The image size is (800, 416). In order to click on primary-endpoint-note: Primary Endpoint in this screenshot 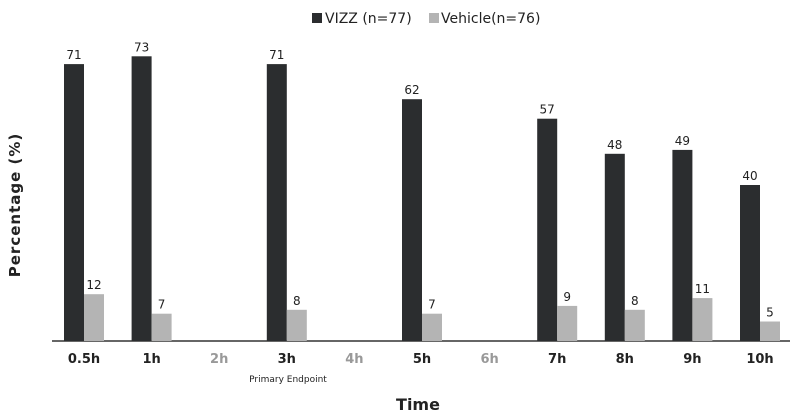, I will do `click(288, 380)`.